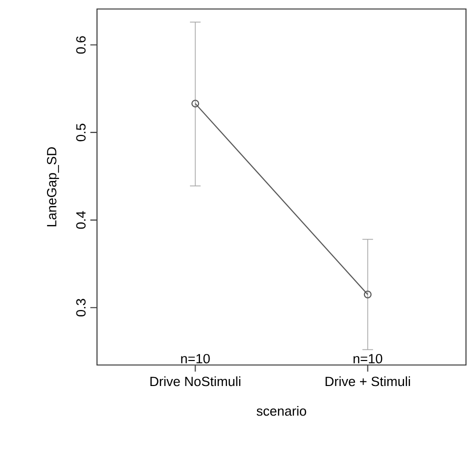  I want to click on y-tick-label: 0.4, so click(81, 220).